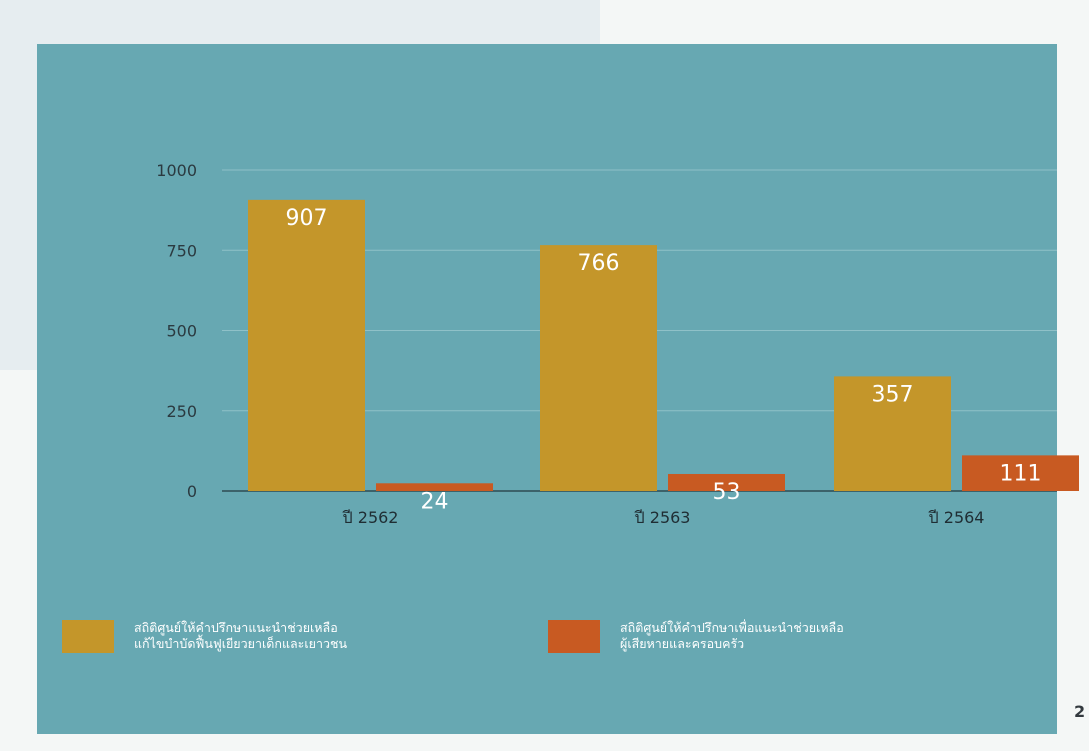 The image size is (1089, 751). I want to click on bar-value-label: 907, so click(307, 218).